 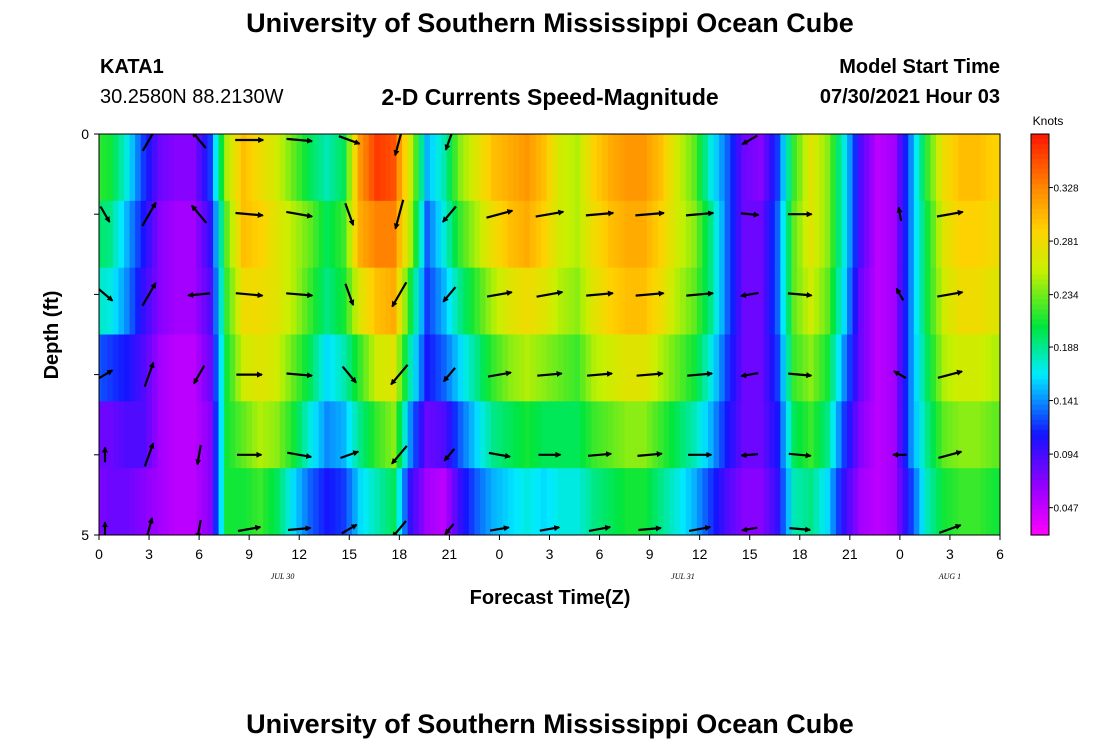 What do you see at coordinates (283, 576) in the screenshot?
I see `date-label: JUL 30` at bounding box center [283, 576].